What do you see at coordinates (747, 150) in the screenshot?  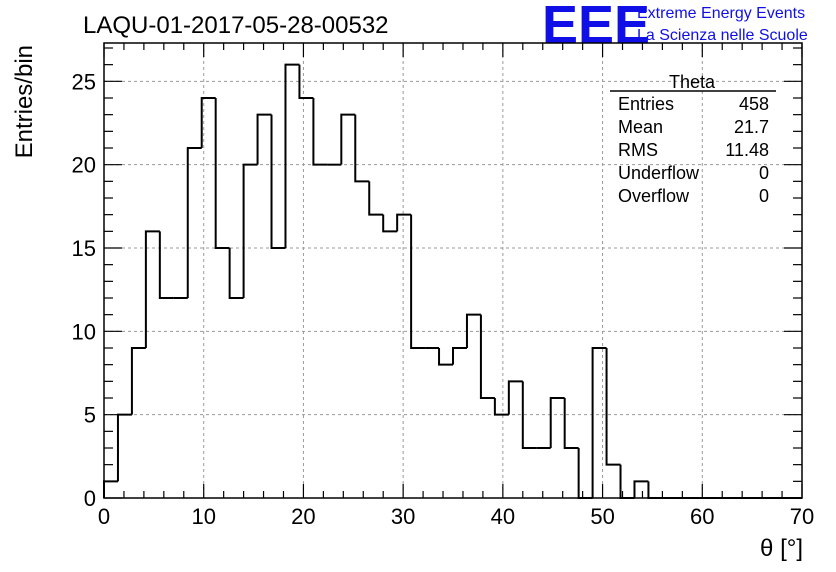 I see `stats-row-value: 11.48` at bounding box center [747, 150].